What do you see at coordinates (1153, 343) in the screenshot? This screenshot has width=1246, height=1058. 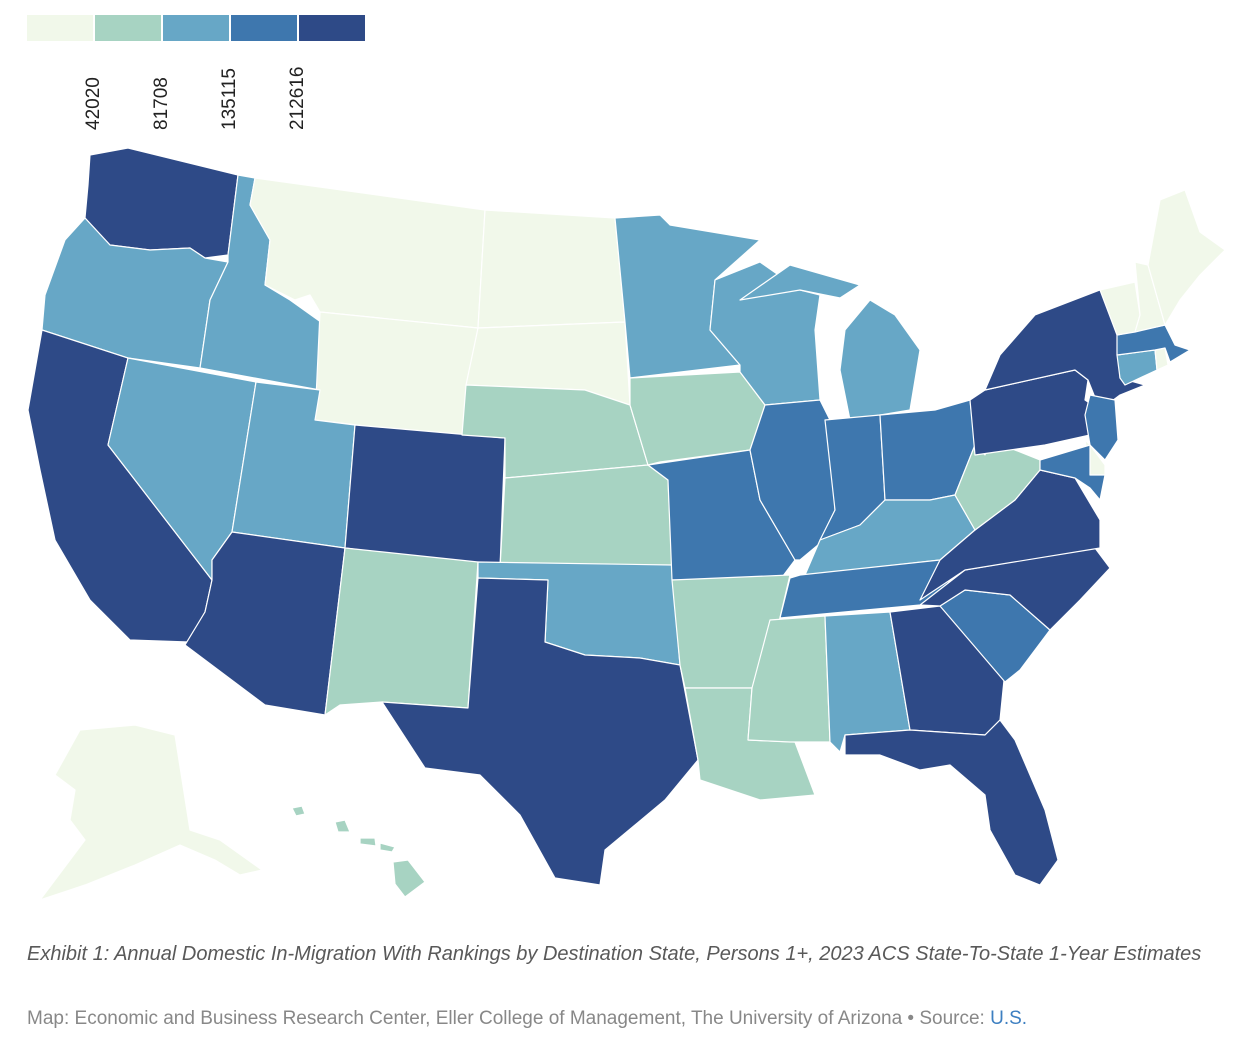 I see `state-massachusetts` at bounding box center [1153, 343].